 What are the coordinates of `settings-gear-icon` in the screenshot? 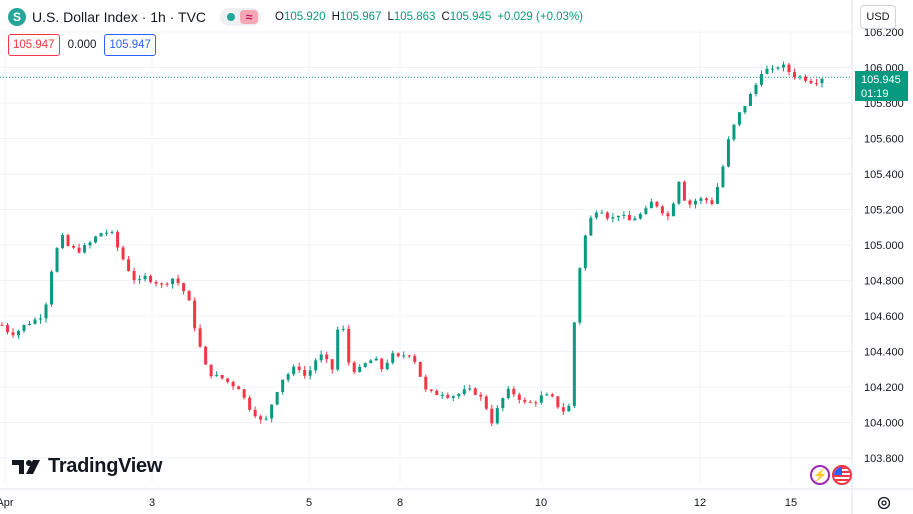 It's located at (884, 503).